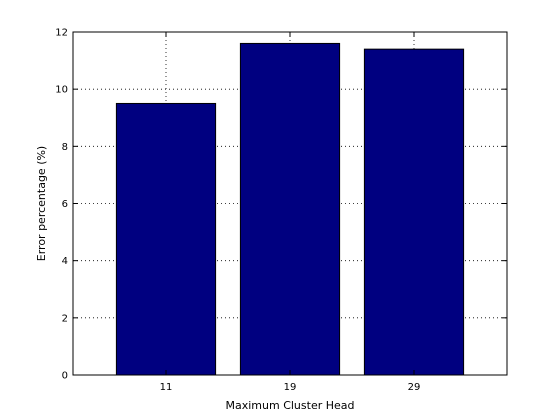 This screenshot has height=420, width=560. Describe the element at coordinates (290, 405) in the screenshot. I see `x-axis-label: Maximum Cluster Head` at that location.